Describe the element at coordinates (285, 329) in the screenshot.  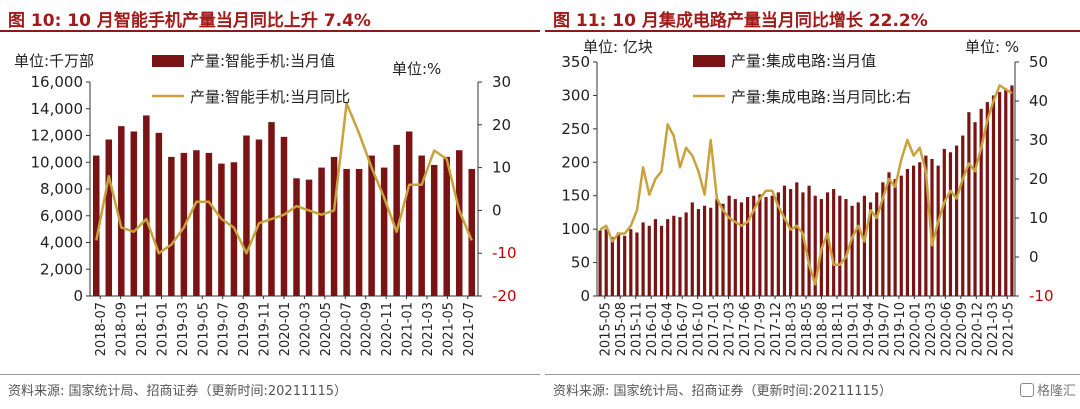
I see `x-tick-label: 2020-01` at that location.